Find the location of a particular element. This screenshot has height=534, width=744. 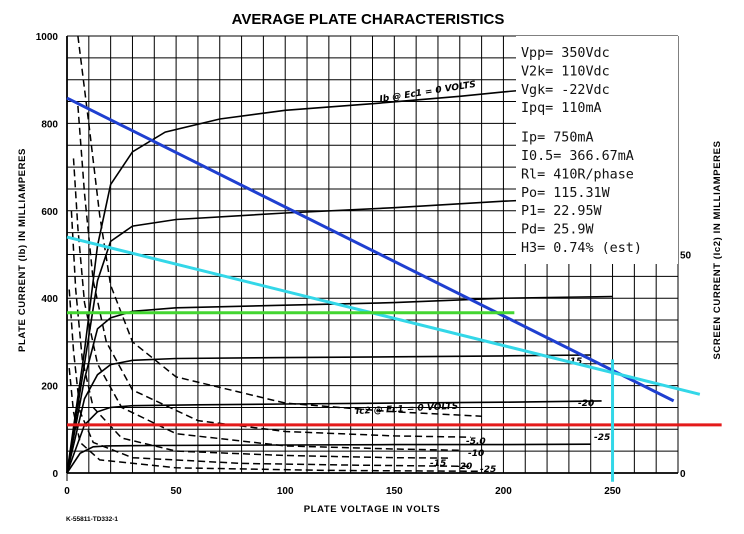

y-axis-label: PLATE CURRENT (Ib) IN MILLIAMPERES is located at coordinates (22, 250).